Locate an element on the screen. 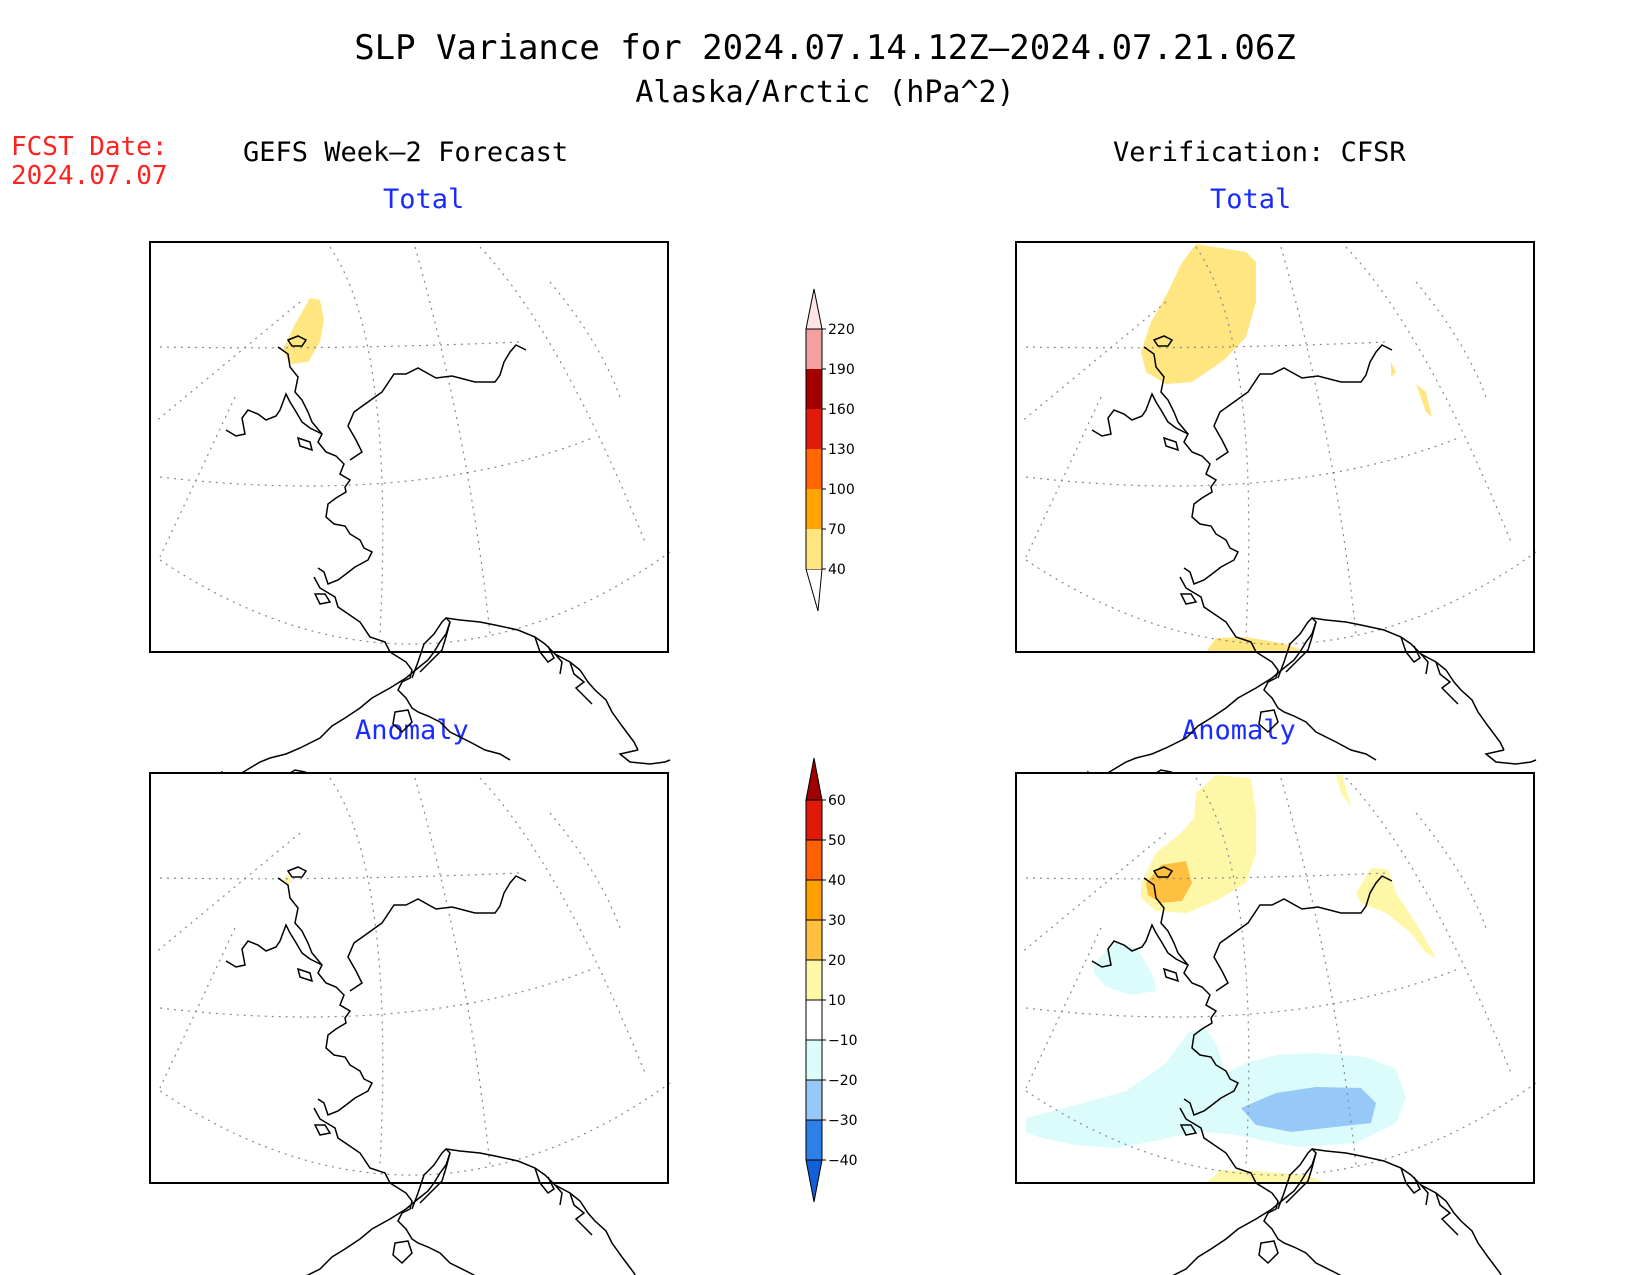 The width and height of the screenshot is (1650, 1275). map-verification-total is located at coordinates (1276, 511).